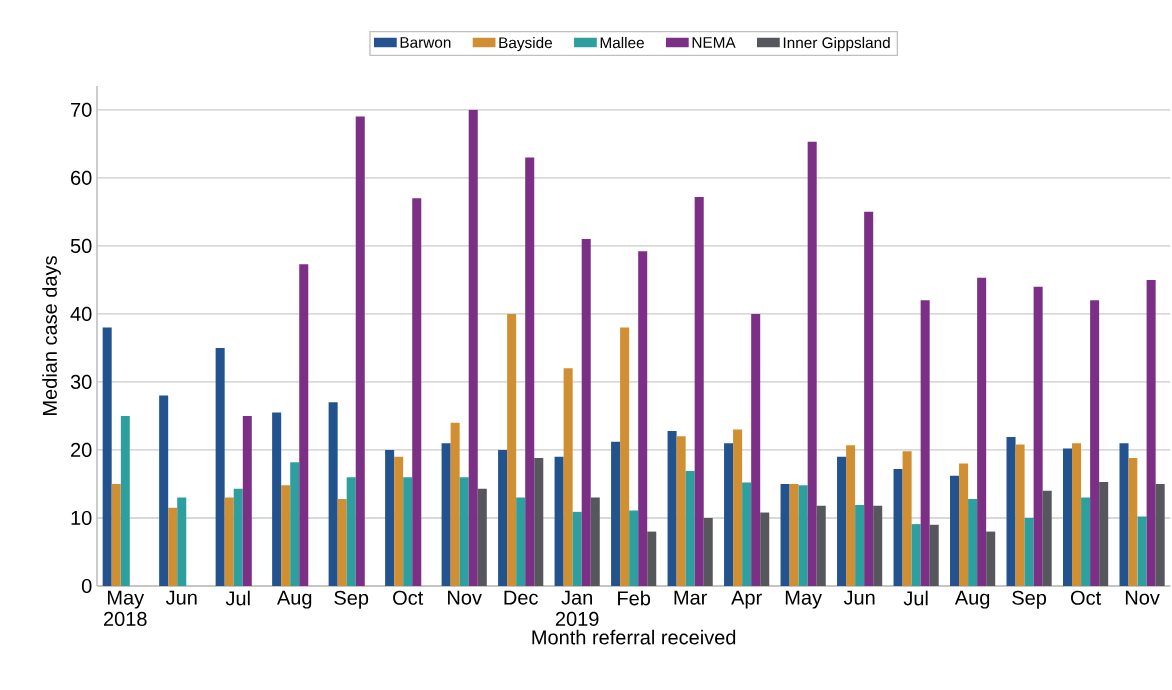 The height and width of the screenshot is (690, 1172). What do you see at coordinates (81, 109) in the screenshot?
I see `y-tick-label: 70` at bounding box center [81, 109].